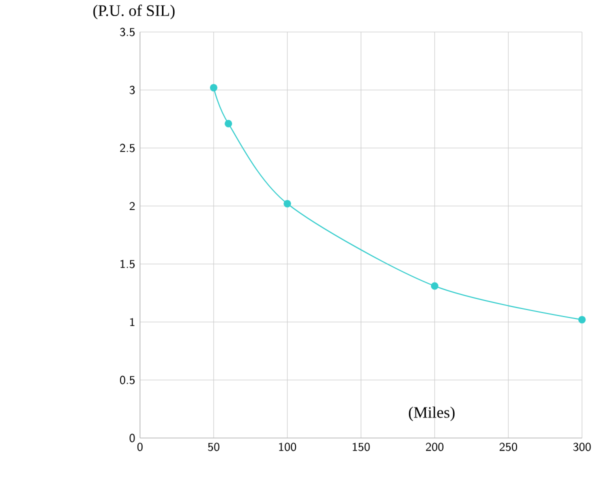  I want to click on y-tick-label: 1, so click(132, 322).